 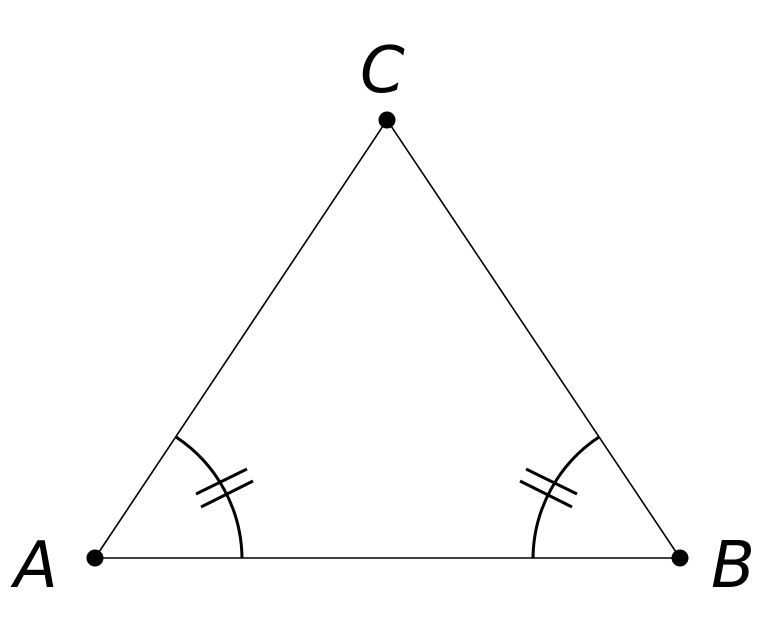 I want to click on vertex-label-c: C, so click(x=382, y=71).